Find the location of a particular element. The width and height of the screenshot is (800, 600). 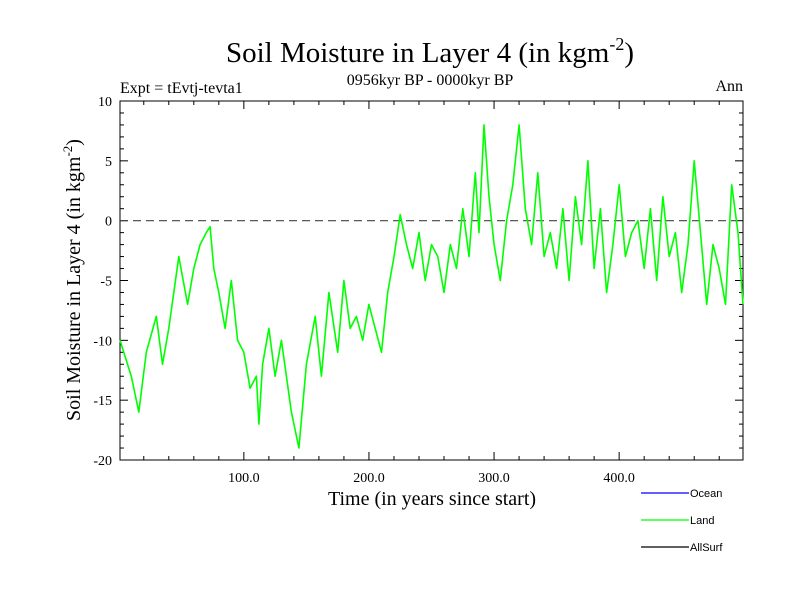

y-tick-label: 0 is located at coordinates (108, 222).